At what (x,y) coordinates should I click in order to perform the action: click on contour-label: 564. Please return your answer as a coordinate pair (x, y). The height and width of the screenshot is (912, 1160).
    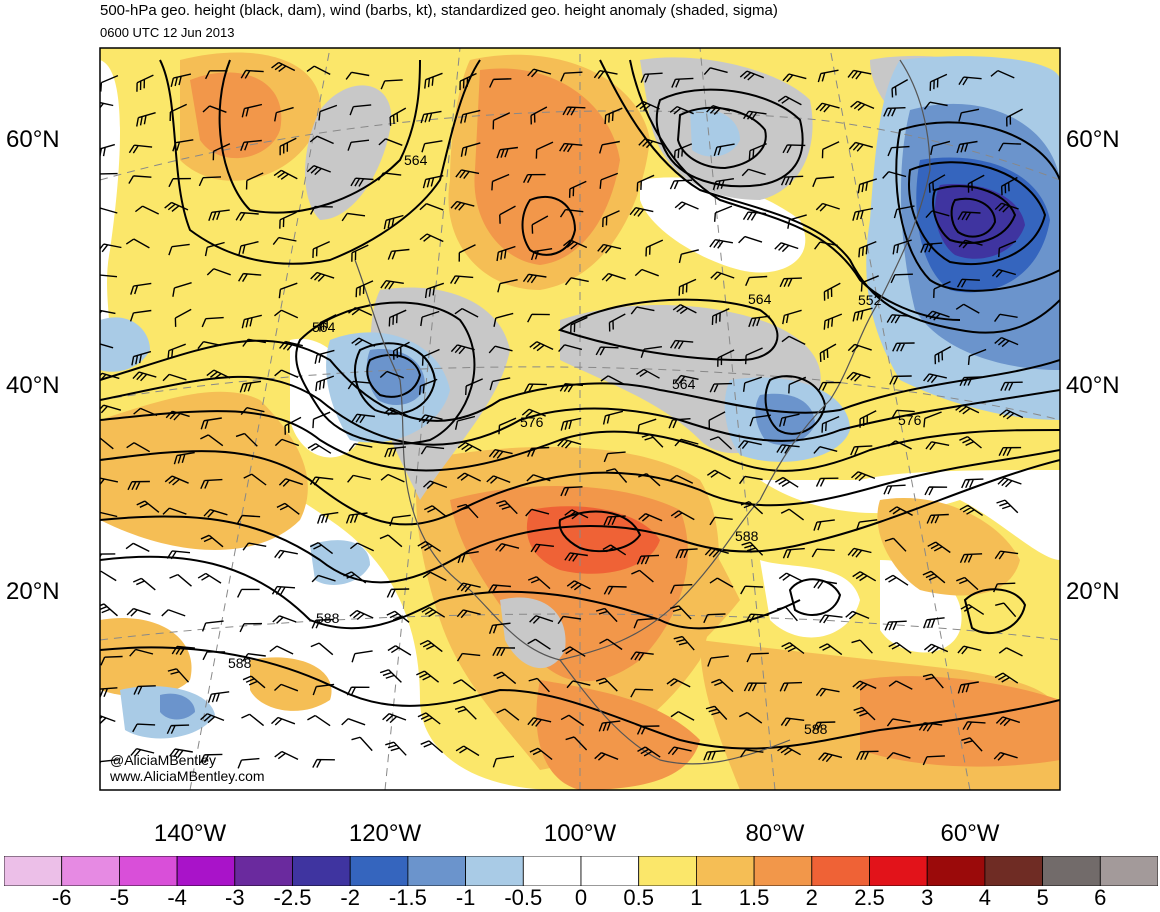
    Looking at the image, I should click on (760, 299).